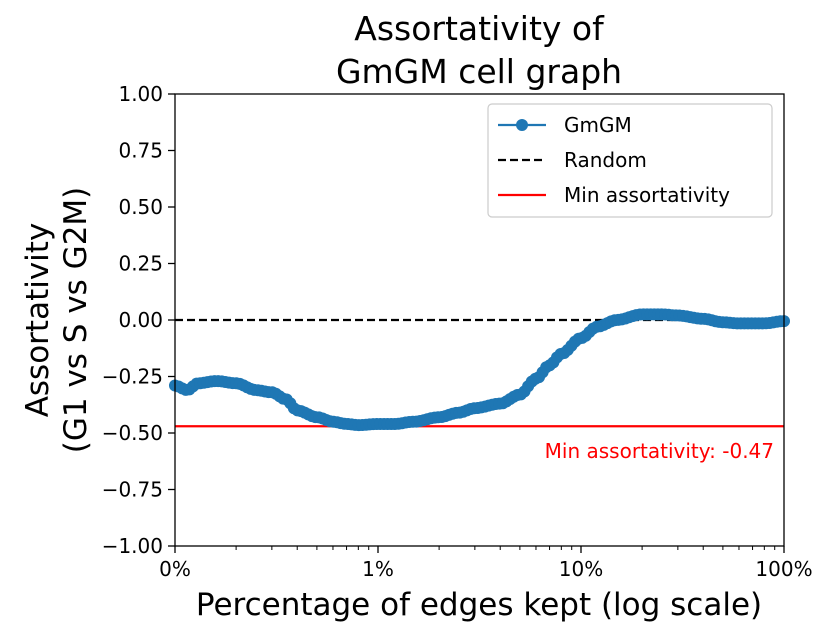 This screenshot has height=634, width=831. I want to click on x-axis-label: Percentage of edges kept (log scale), so click(479, 605).